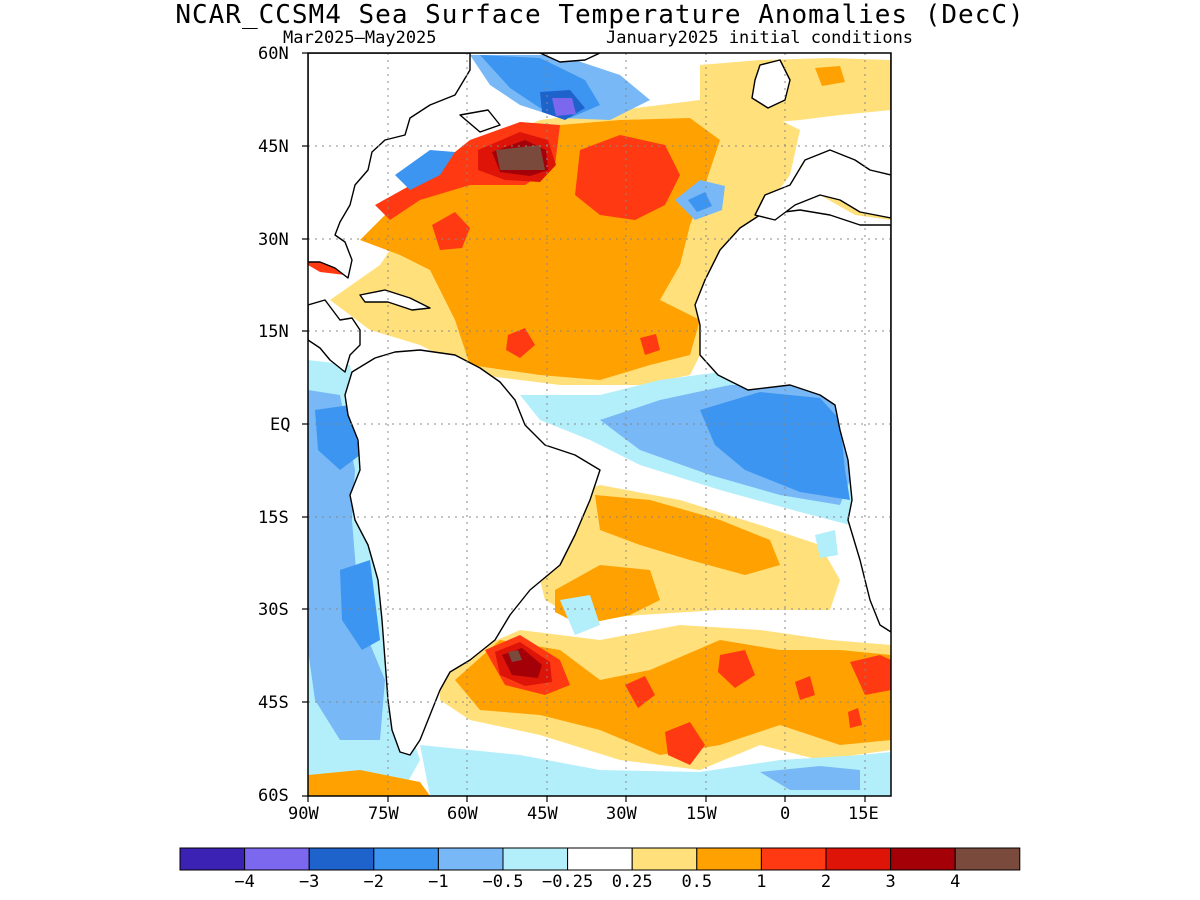 This screenshot has width=1200, height=900. What do you see at coordinates (775, 446) in the screenshot?
I see `anomaly-region-eq-blue` at bounding box center [775, 446].